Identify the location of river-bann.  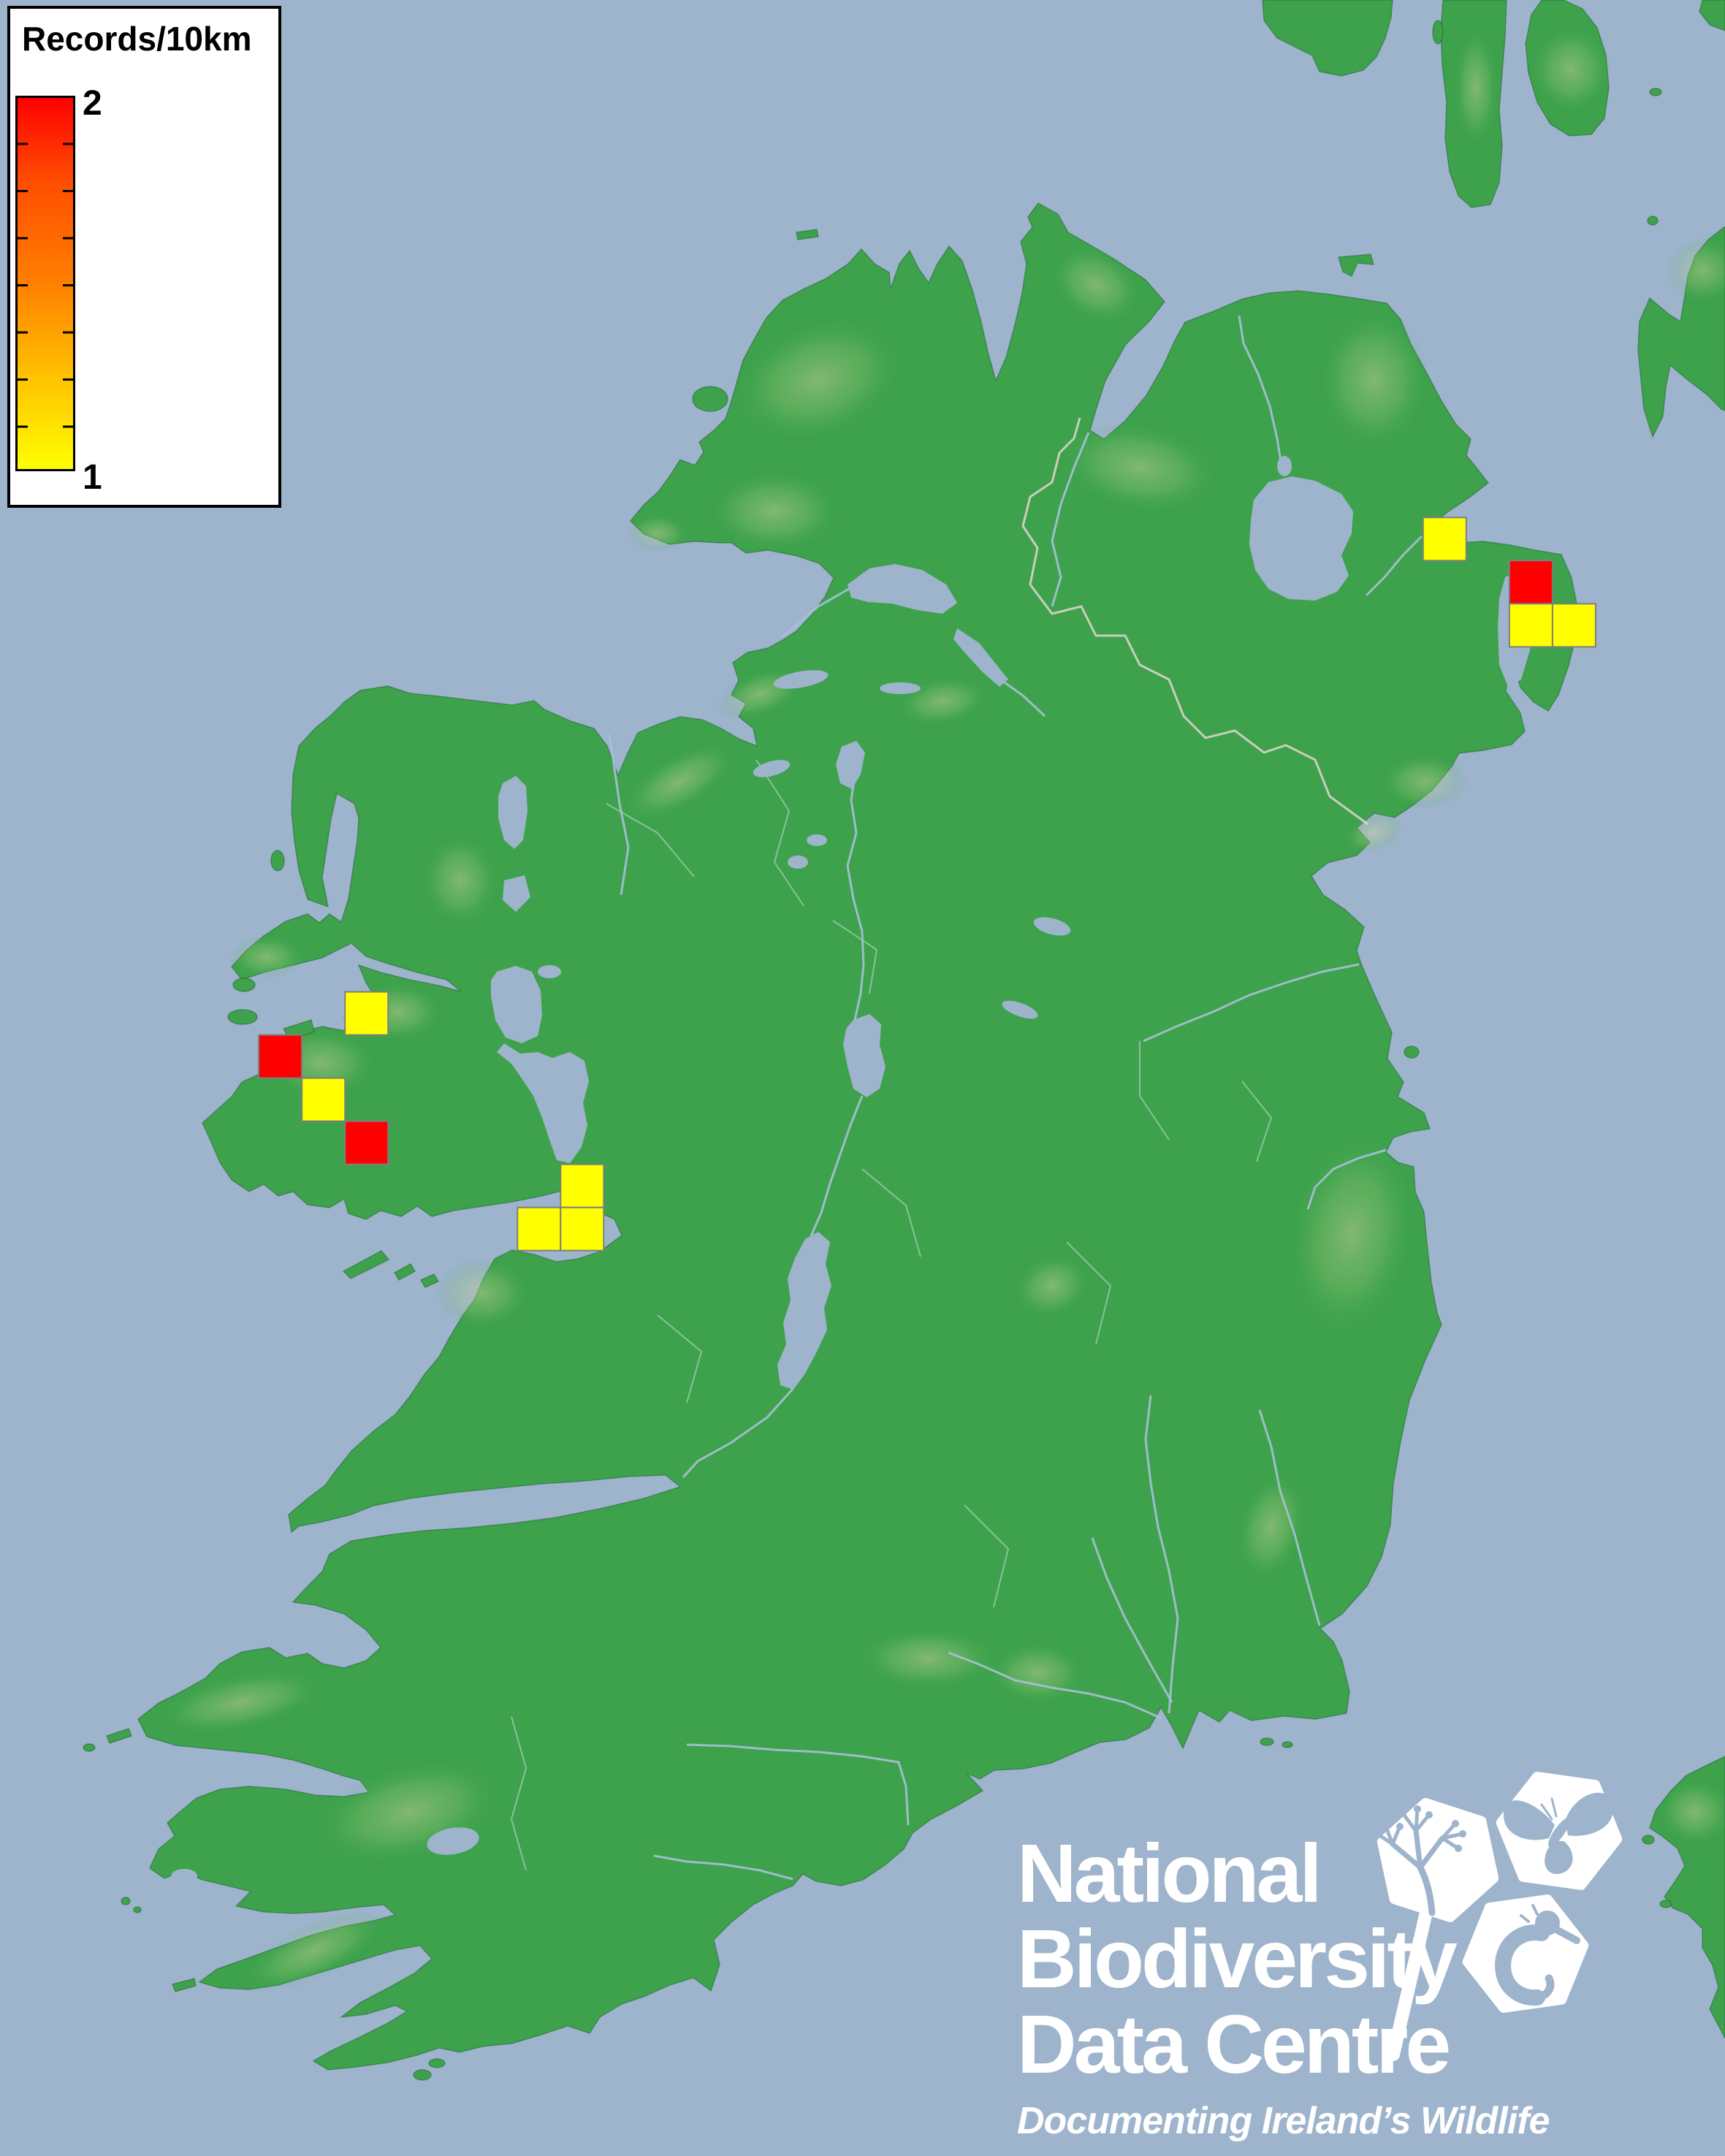
(1261, 395).